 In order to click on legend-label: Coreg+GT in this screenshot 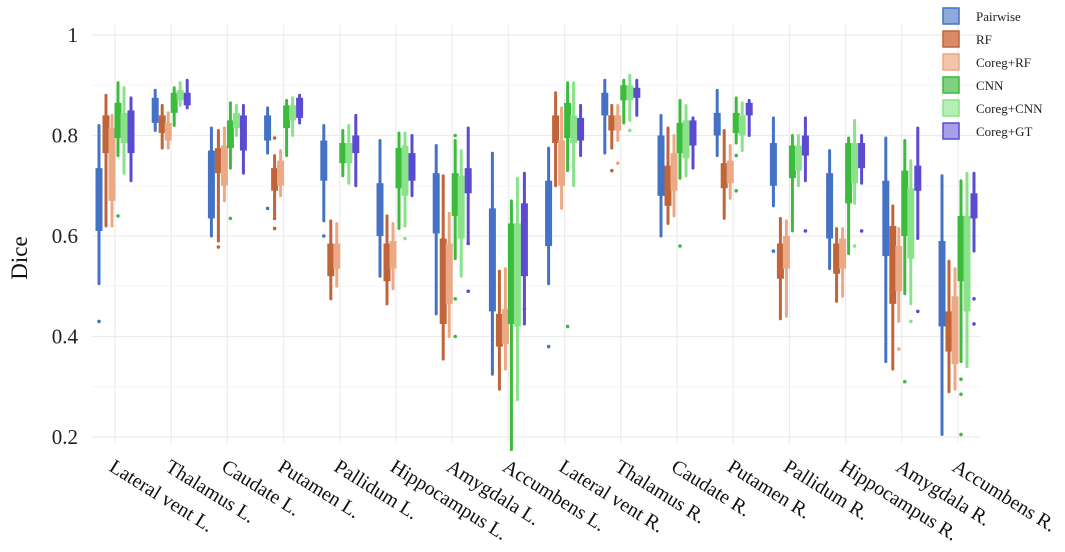, I will do `click(1004, 131)`.